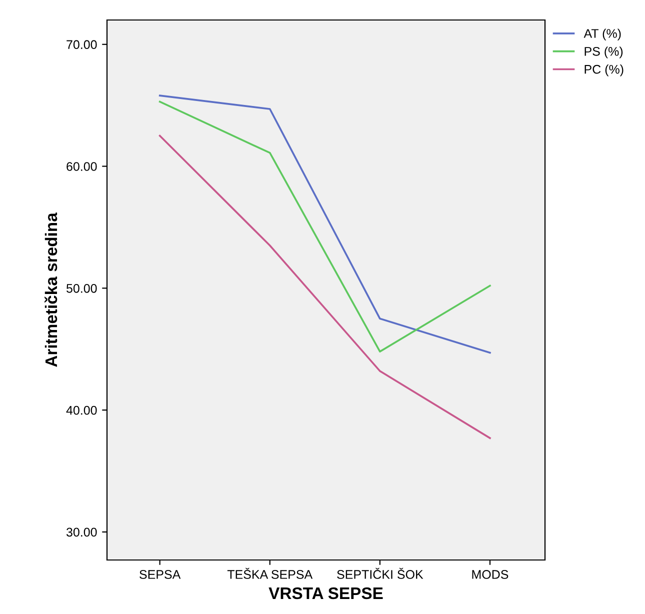  What do you see at coordinates (490, 574) in the screenshot?
I see `x-tick-label: MODS` at bounding box center [490, 574].